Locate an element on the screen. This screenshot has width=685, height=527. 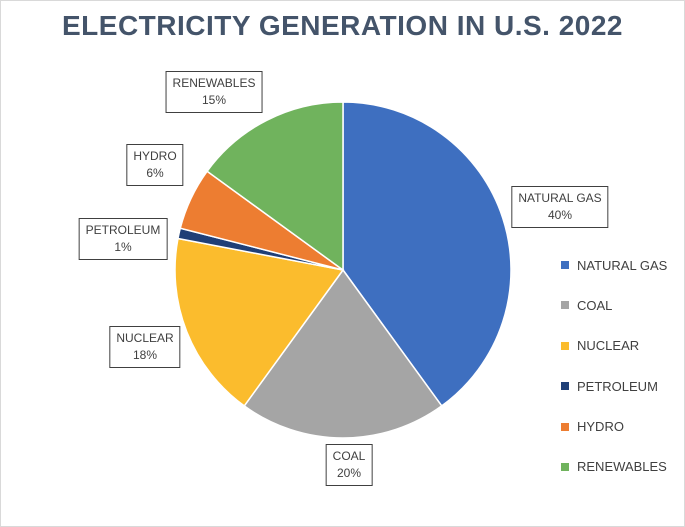
legend-label: HYDRO is located at coordinates (600, 427).